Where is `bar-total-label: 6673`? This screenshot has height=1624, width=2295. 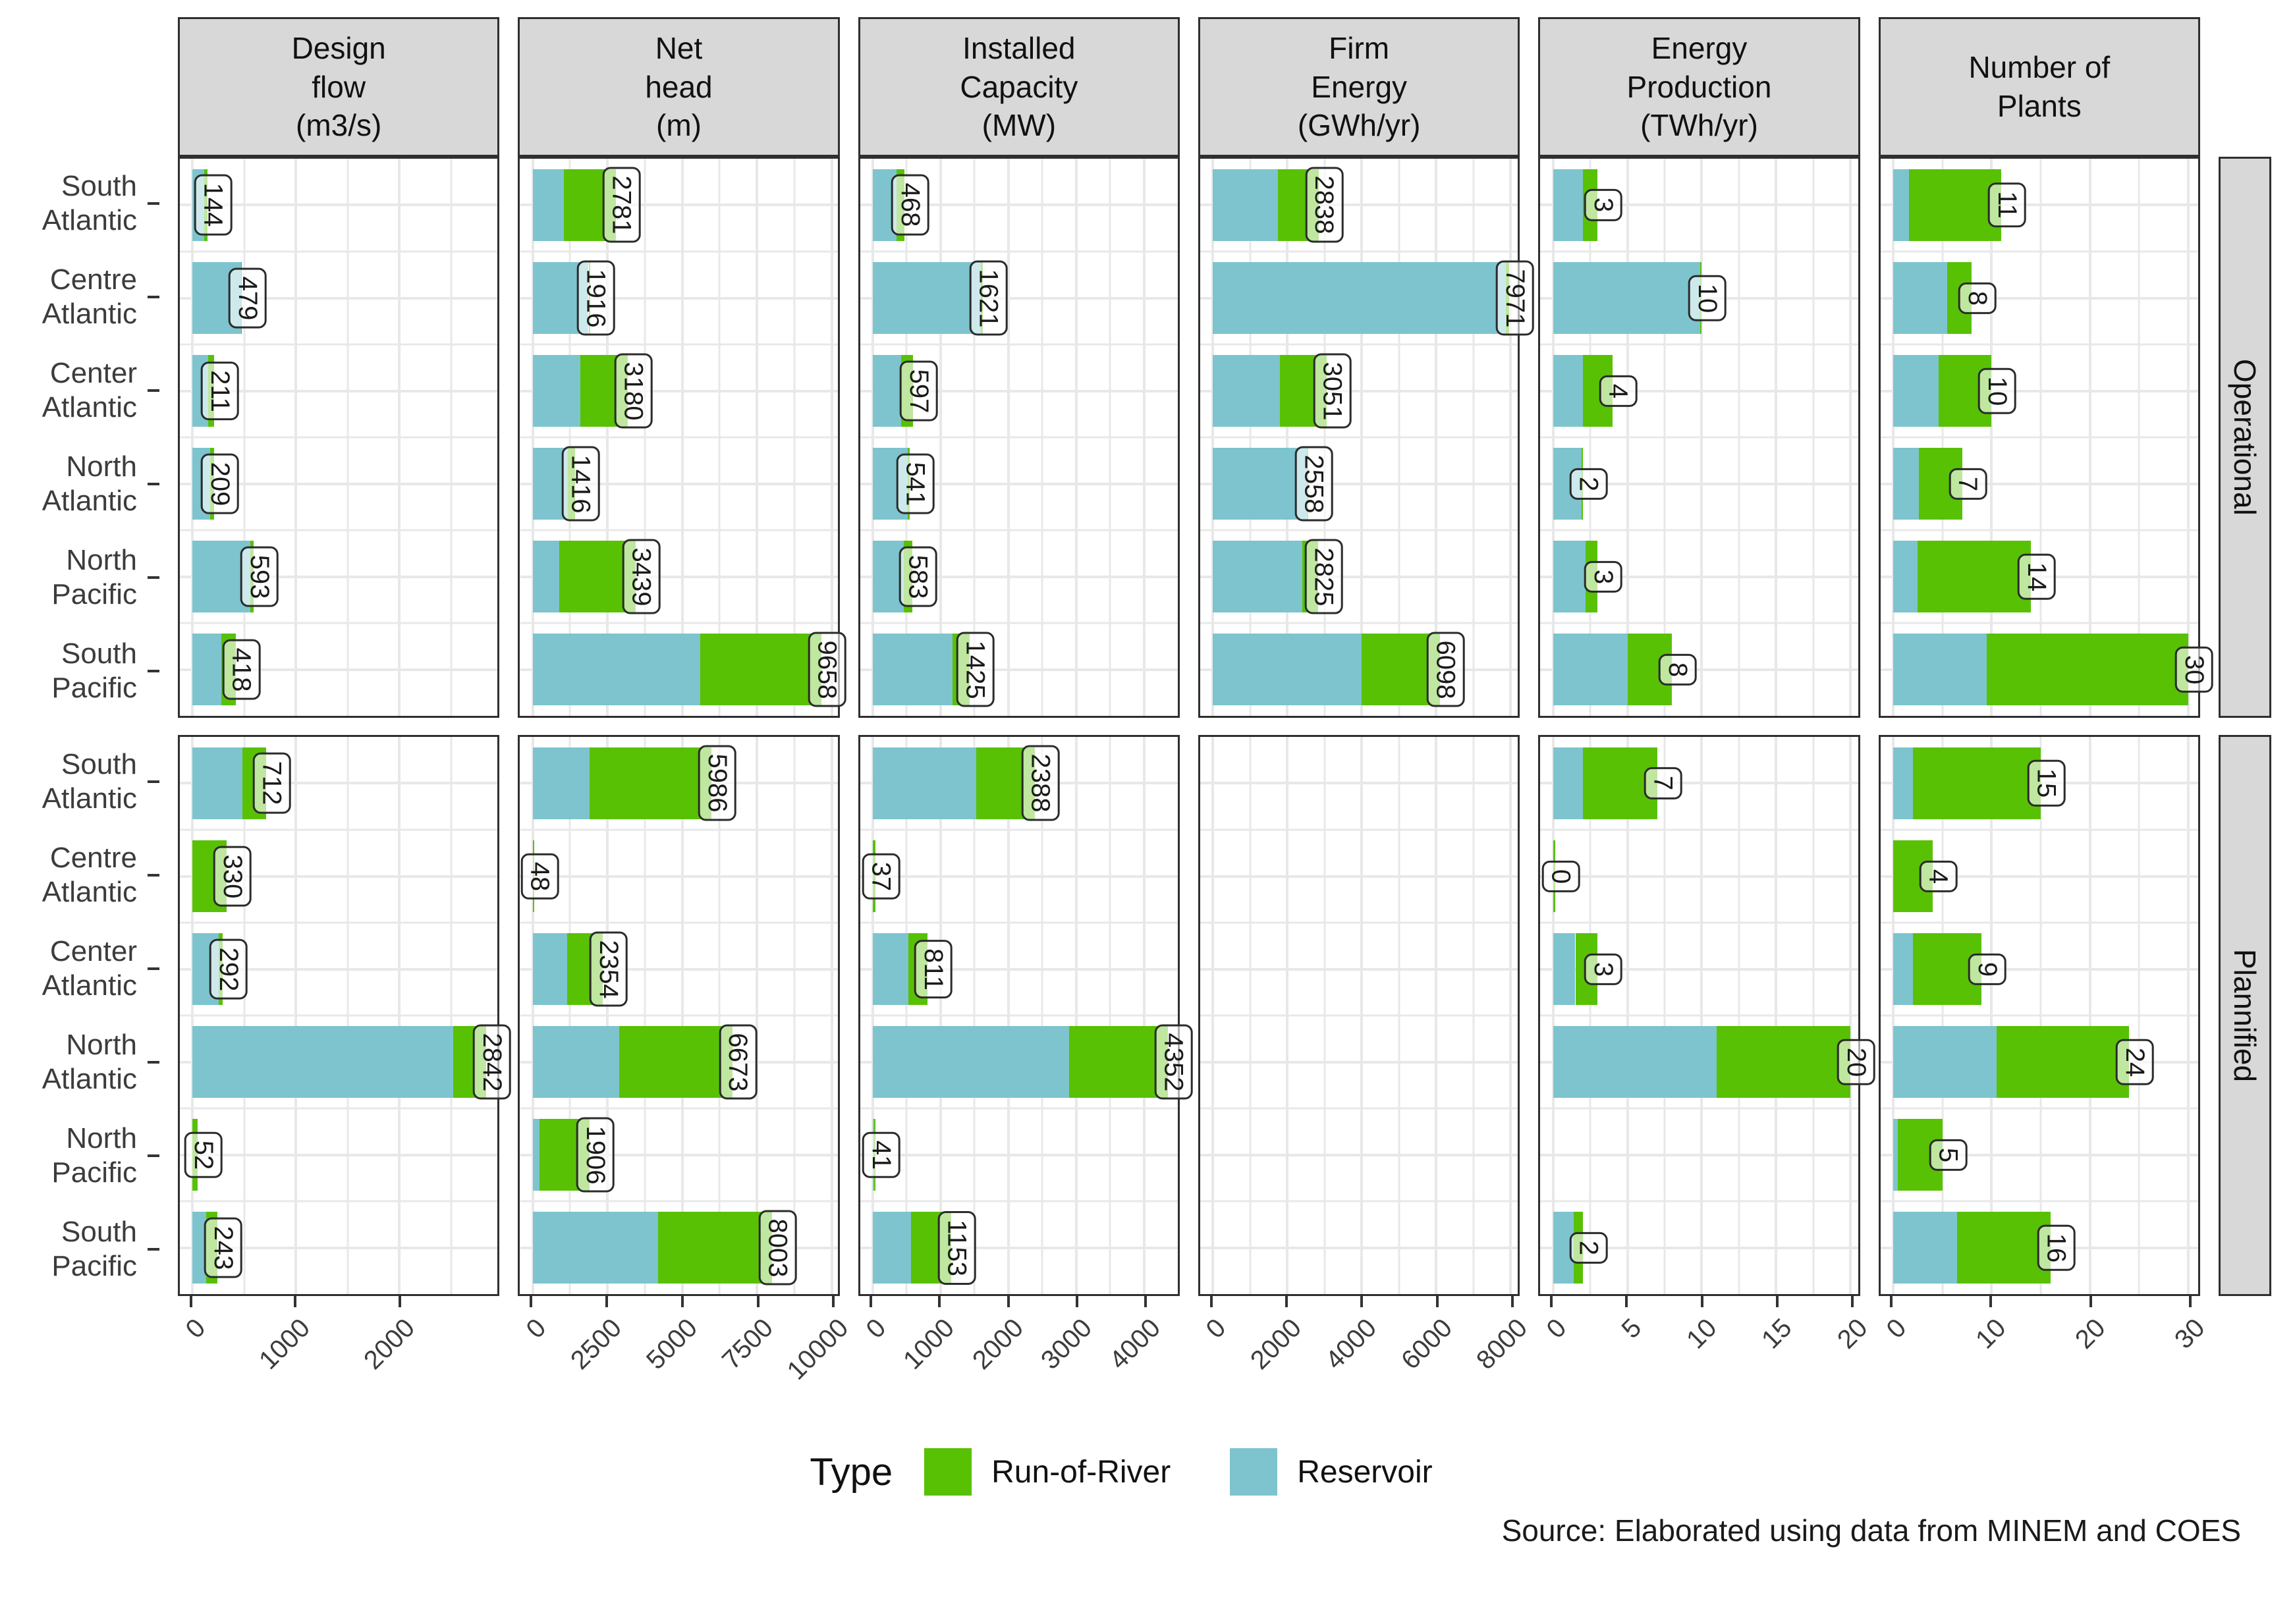
bar-total-label: 6673 is located at coordinates (738, 1062).